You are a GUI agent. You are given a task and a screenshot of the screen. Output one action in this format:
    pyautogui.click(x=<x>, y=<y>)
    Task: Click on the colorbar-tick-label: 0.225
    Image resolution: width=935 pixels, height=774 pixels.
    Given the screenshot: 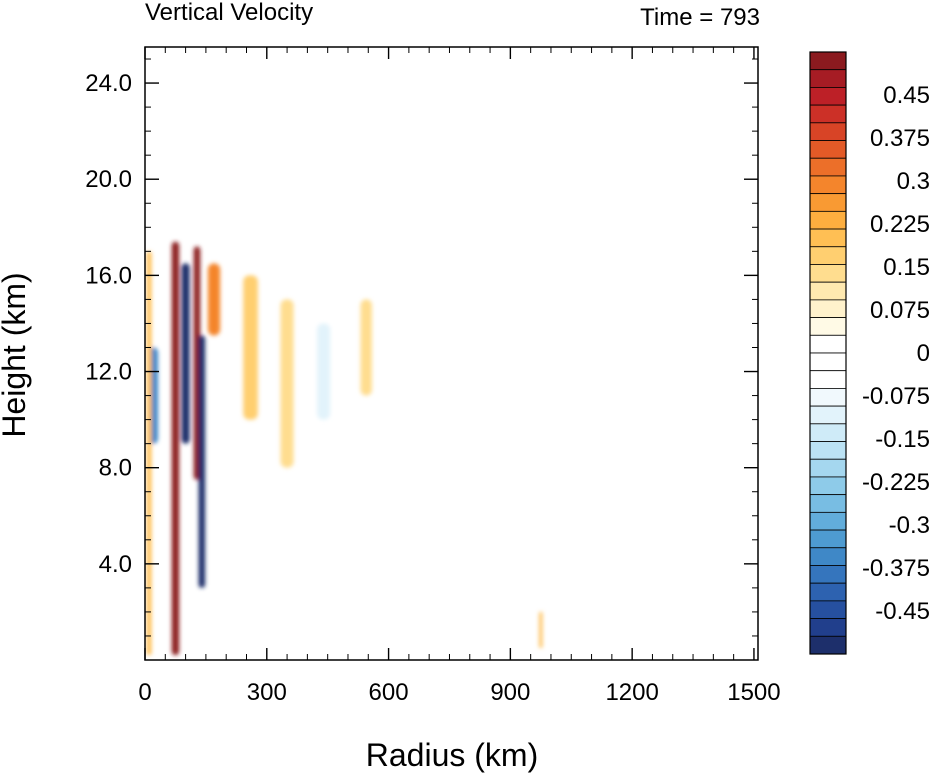 What is the action you would take?
    pyautogui.click(x=900, y=224)
    